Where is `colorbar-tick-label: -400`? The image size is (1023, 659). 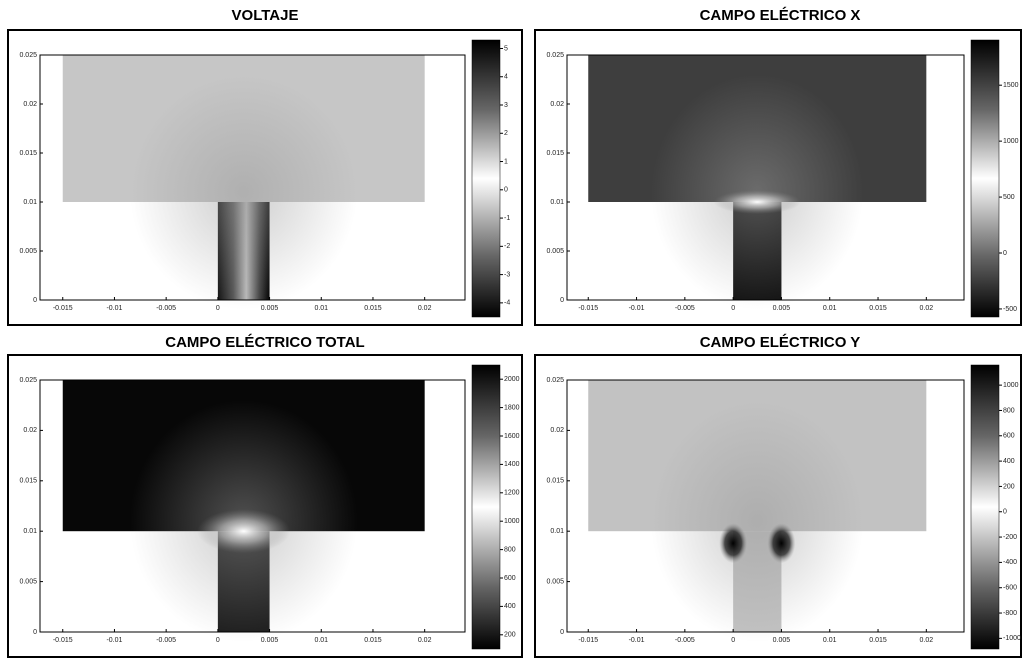 colorbar-tick-label: -400 is located at coordinates (1010, 562).